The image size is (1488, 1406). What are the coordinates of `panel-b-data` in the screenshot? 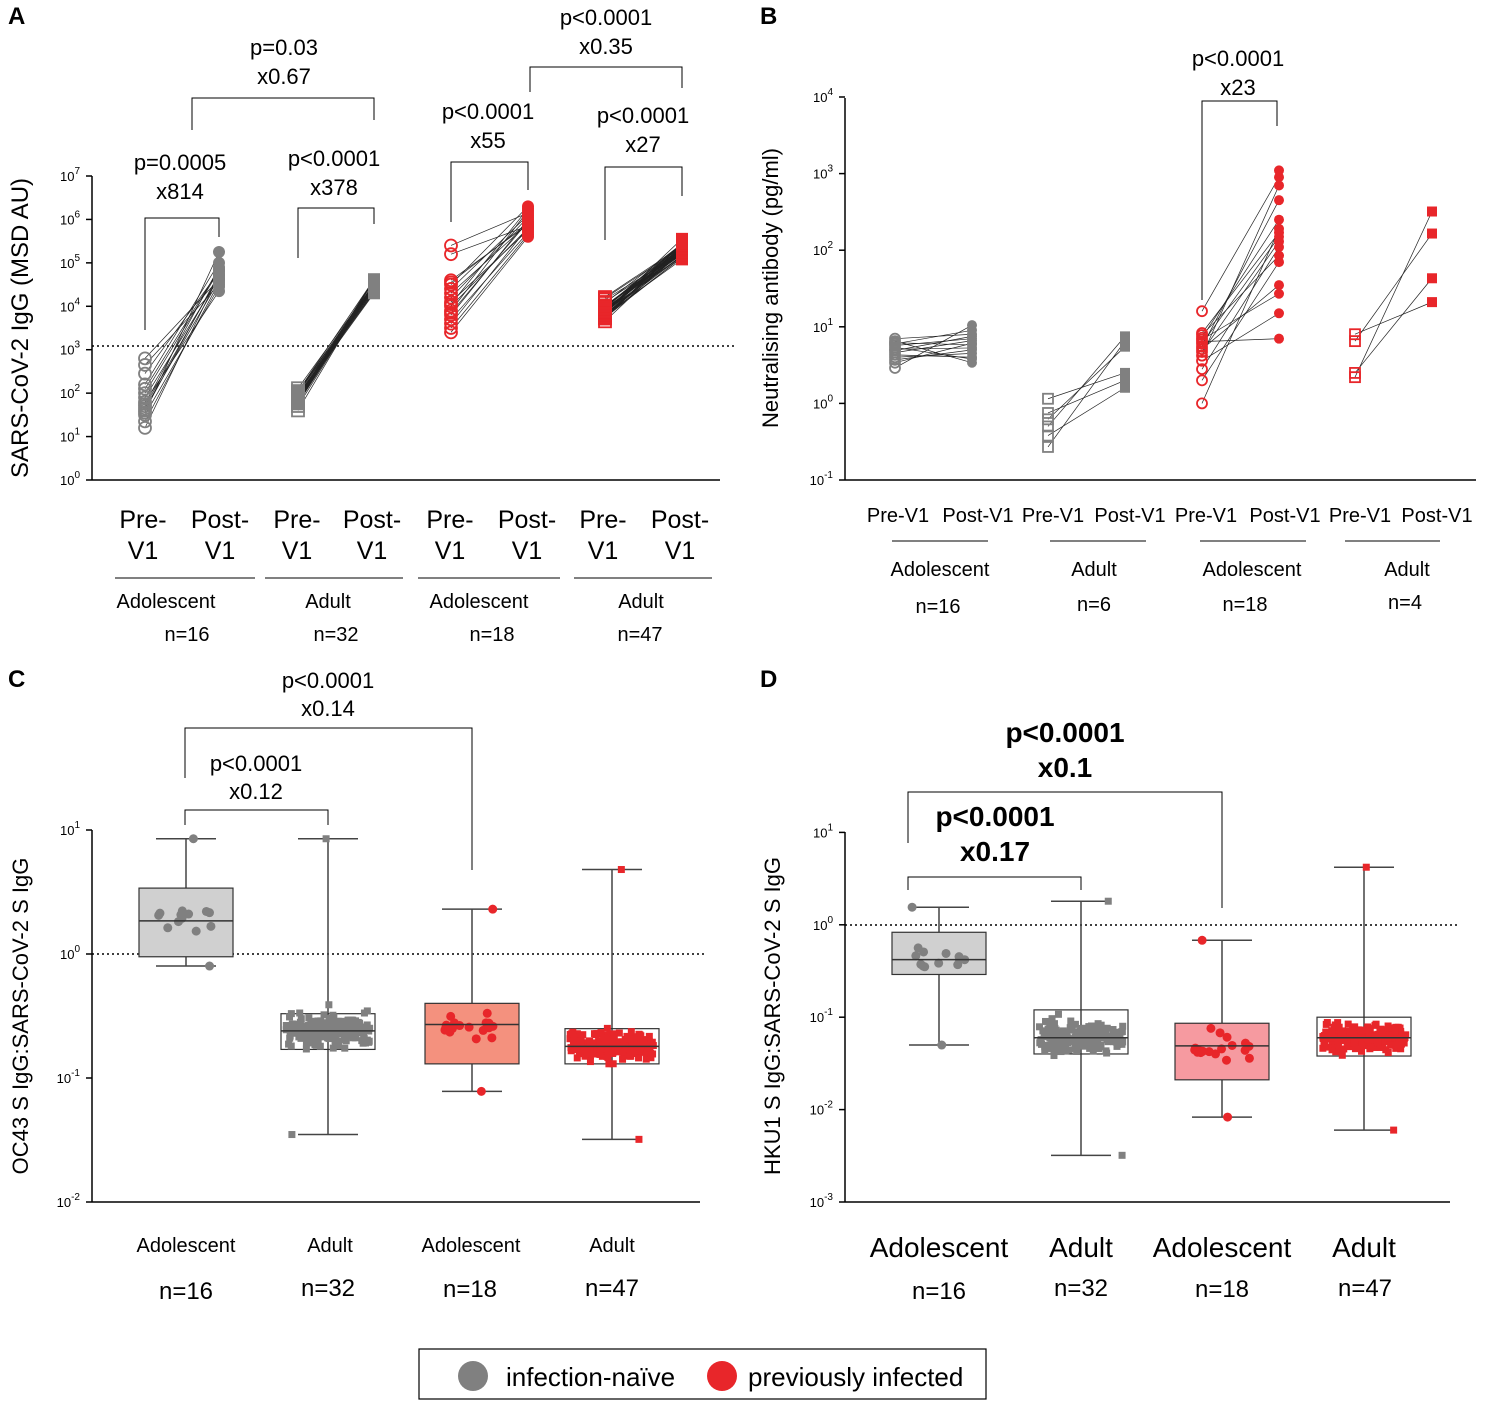 It's located at (1163, 309).